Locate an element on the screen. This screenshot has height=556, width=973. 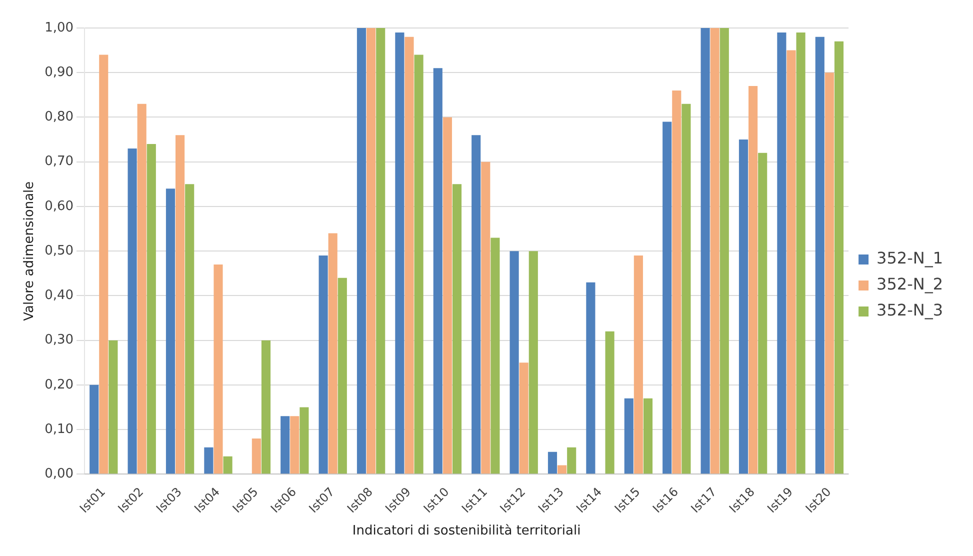
y-tick-label: 1,00 is located at coordinates (59, 28).